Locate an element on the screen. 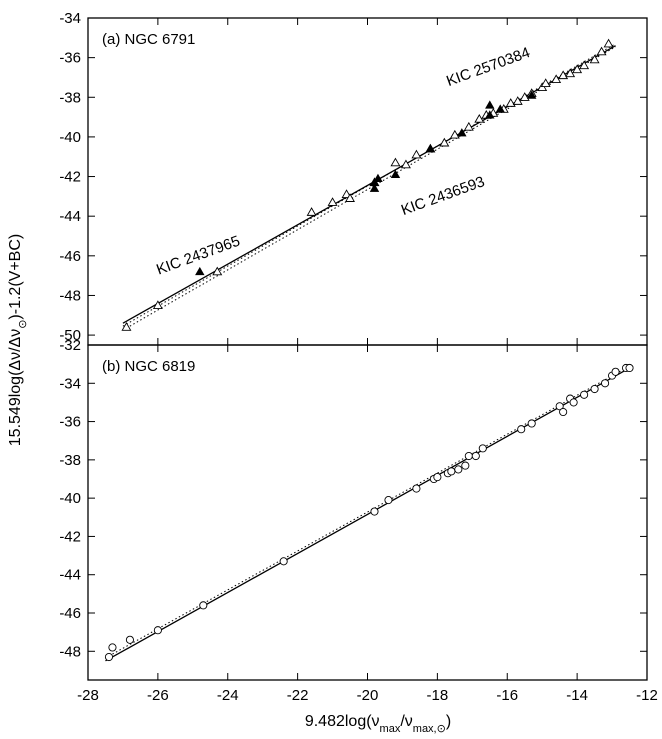  x-tick-label: -28 is located at coordinates (88, 695).